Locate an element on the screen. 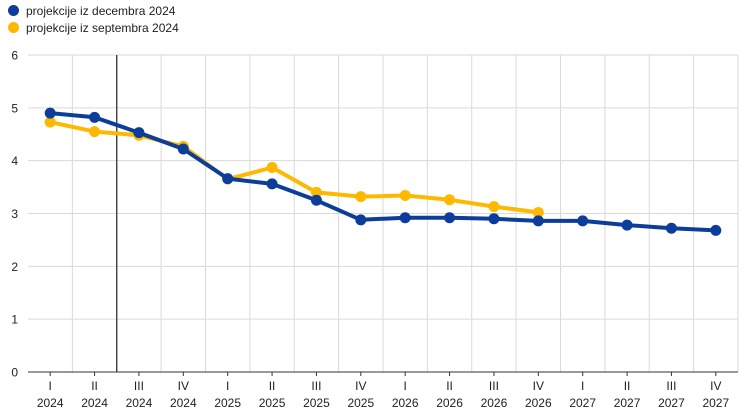 The width and height of the screenshot is (744, 416). x-tick-label-year-6: 2025 is located at coordinates (316, 403).